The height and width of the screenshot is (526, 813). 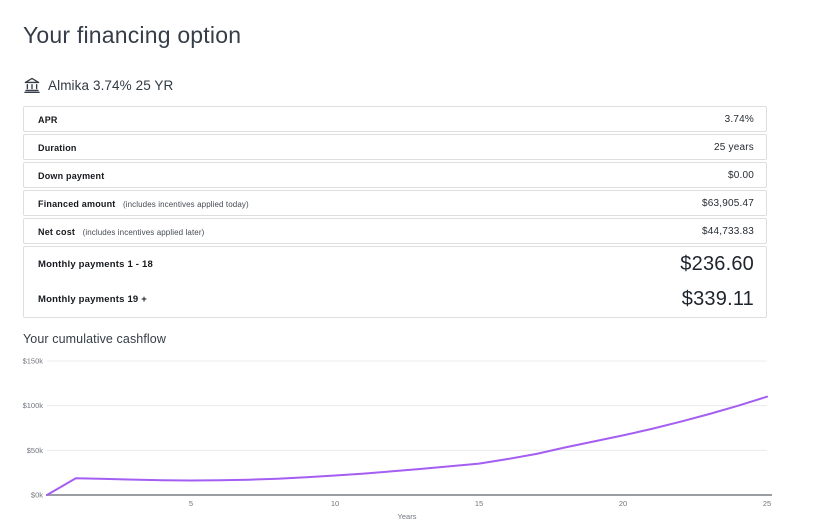 I want to click on table-row-down-payment: Down payment $0.00, so click(x=395, y=175).